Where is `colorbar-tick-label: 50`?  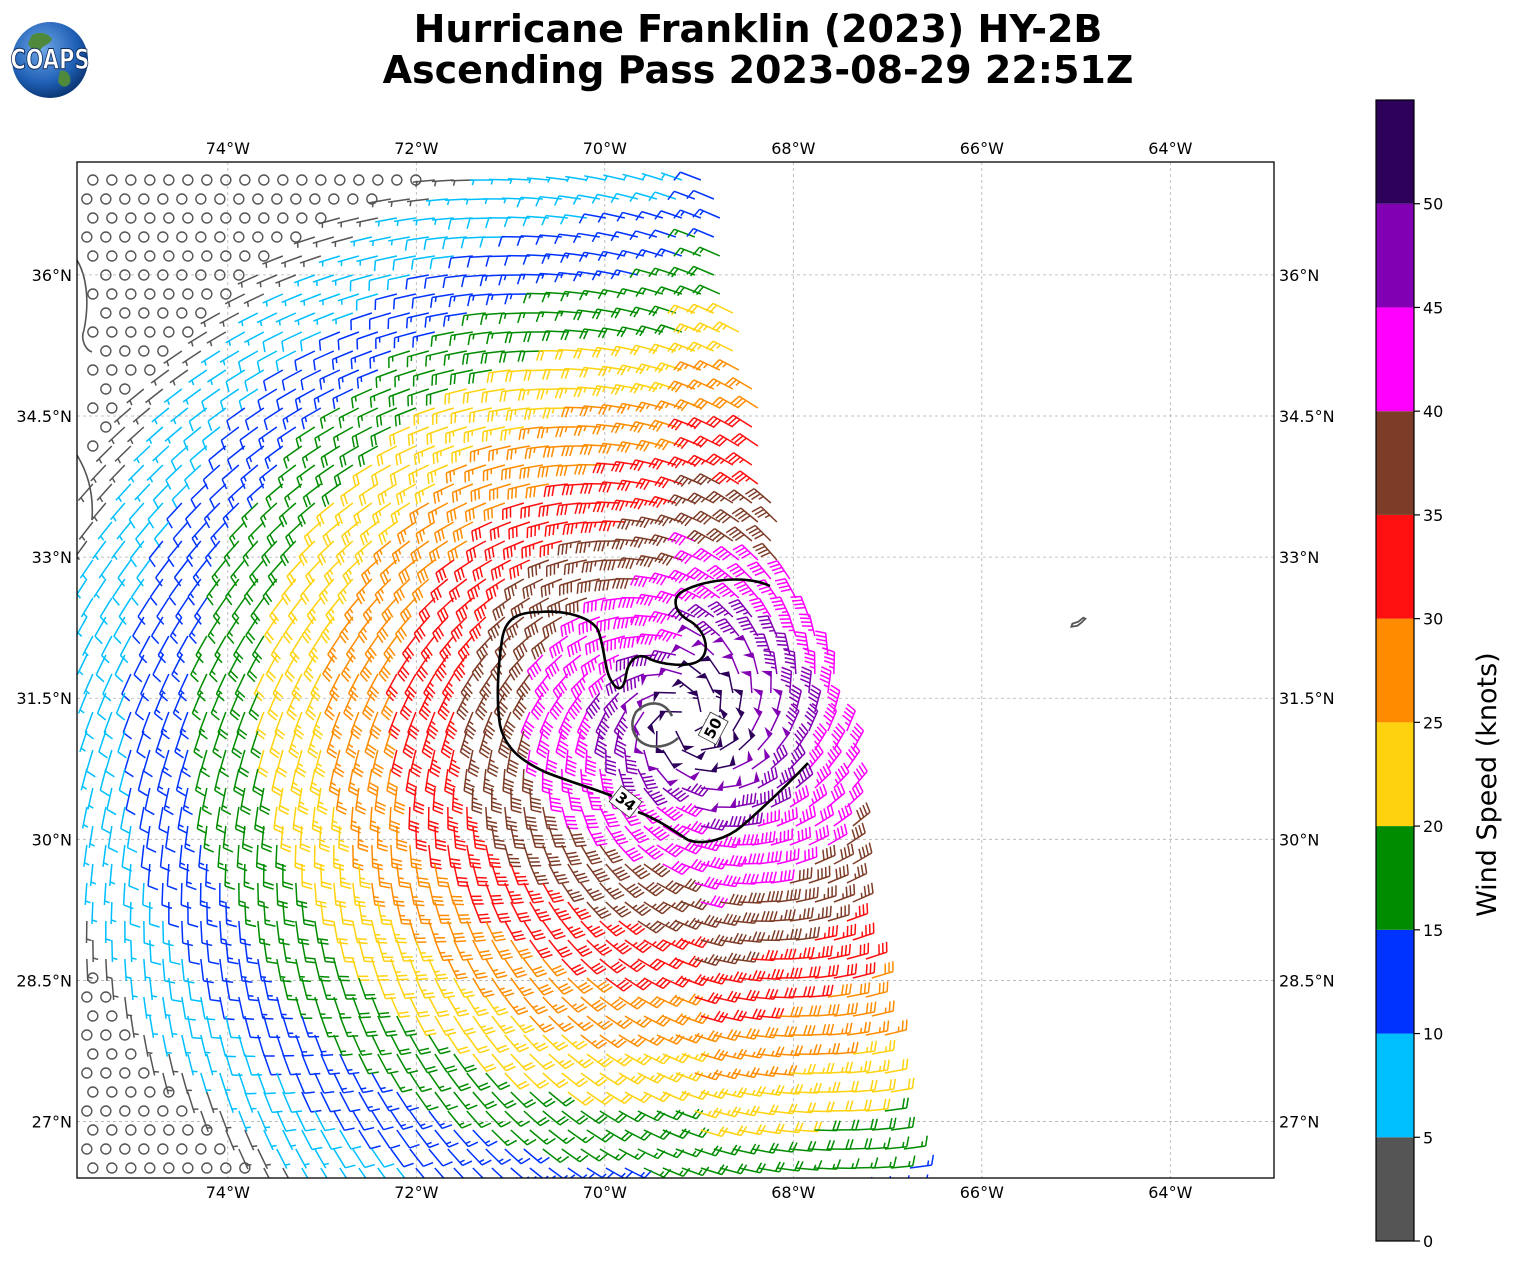 colorbar-tick-label: 50 is located at coordinates (1433, 204).